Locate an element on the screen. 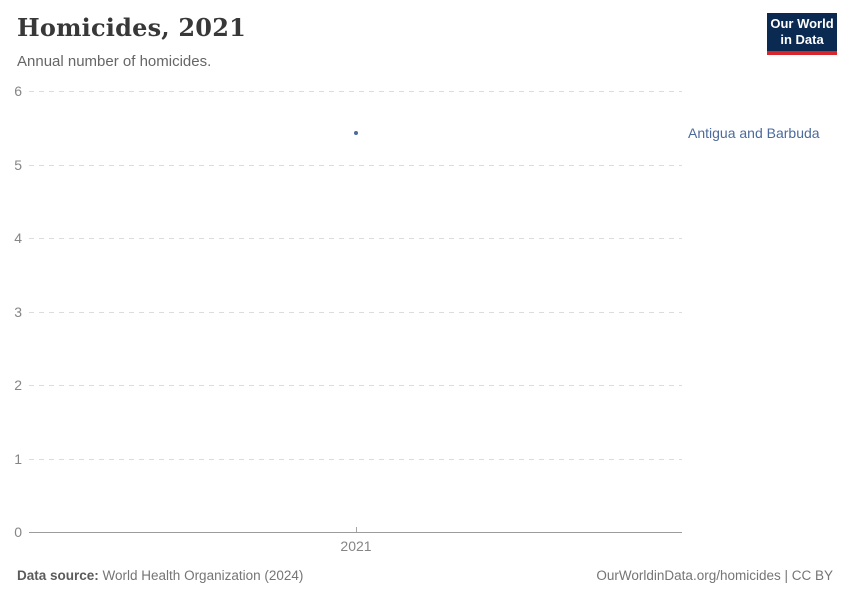 The image size is (850, 600). y-axis-tick-label: 5 is located at coordinates (18, 164).